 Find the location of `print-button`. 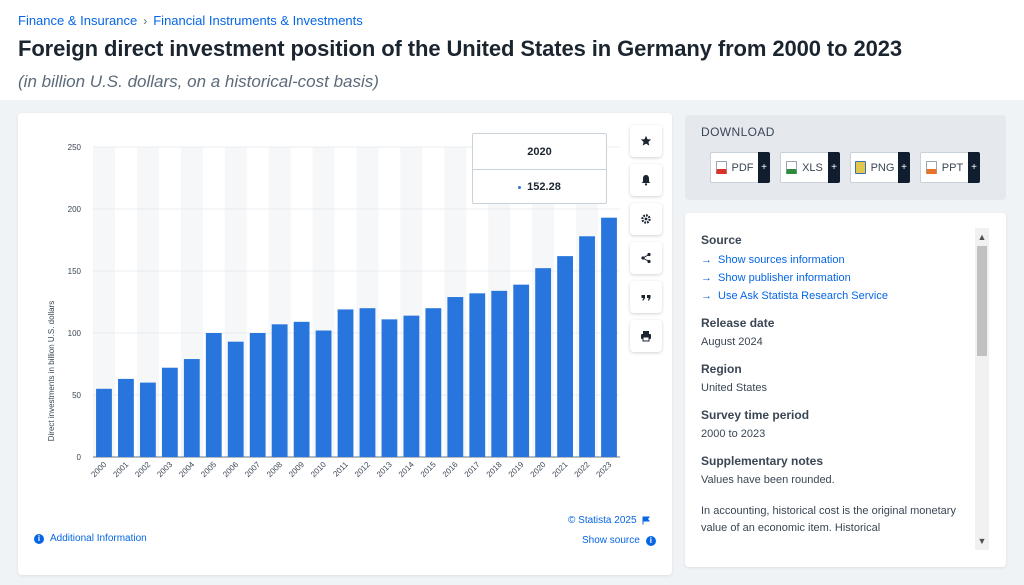

print-button is located at coordinates (646, 336).